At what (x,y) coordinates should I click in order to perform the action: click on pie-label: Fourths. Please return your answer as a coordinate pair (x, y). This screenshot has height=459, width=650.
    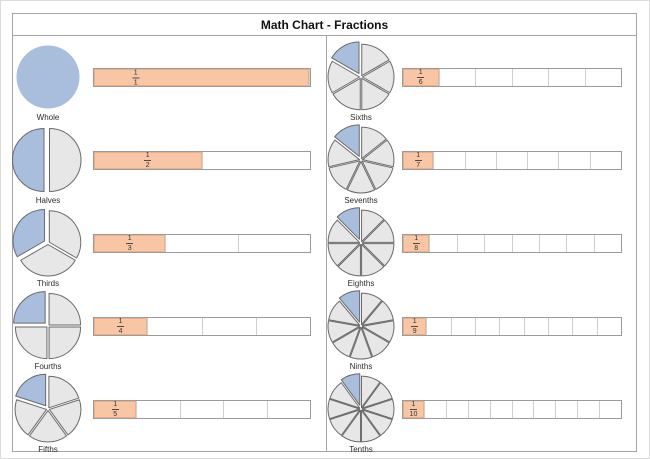
    Looking at the image, I should click on (48, 366).